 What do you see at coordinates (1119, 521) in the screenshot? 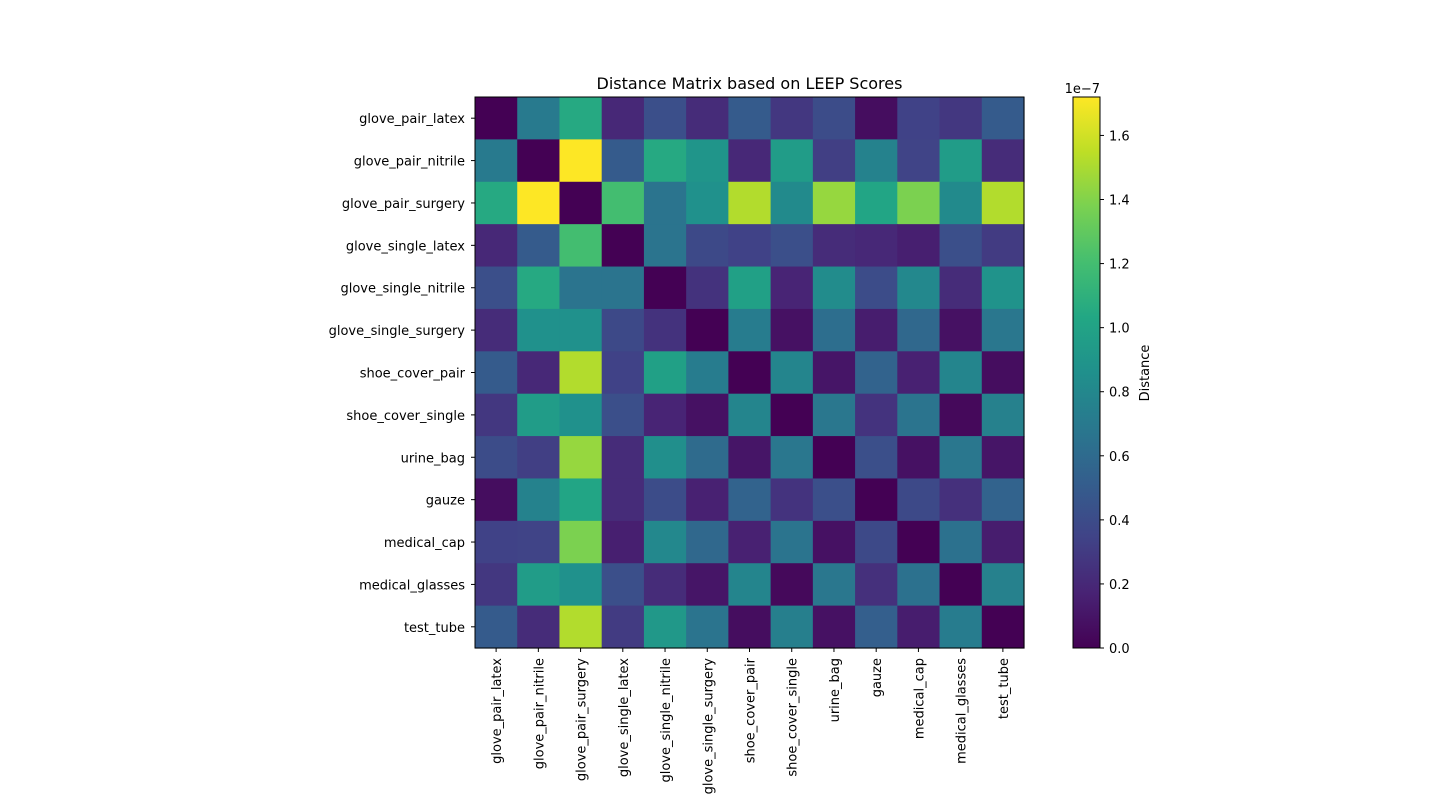
I see `colorbar-tick-label: 0.4` at bounding box center [1119, 521].